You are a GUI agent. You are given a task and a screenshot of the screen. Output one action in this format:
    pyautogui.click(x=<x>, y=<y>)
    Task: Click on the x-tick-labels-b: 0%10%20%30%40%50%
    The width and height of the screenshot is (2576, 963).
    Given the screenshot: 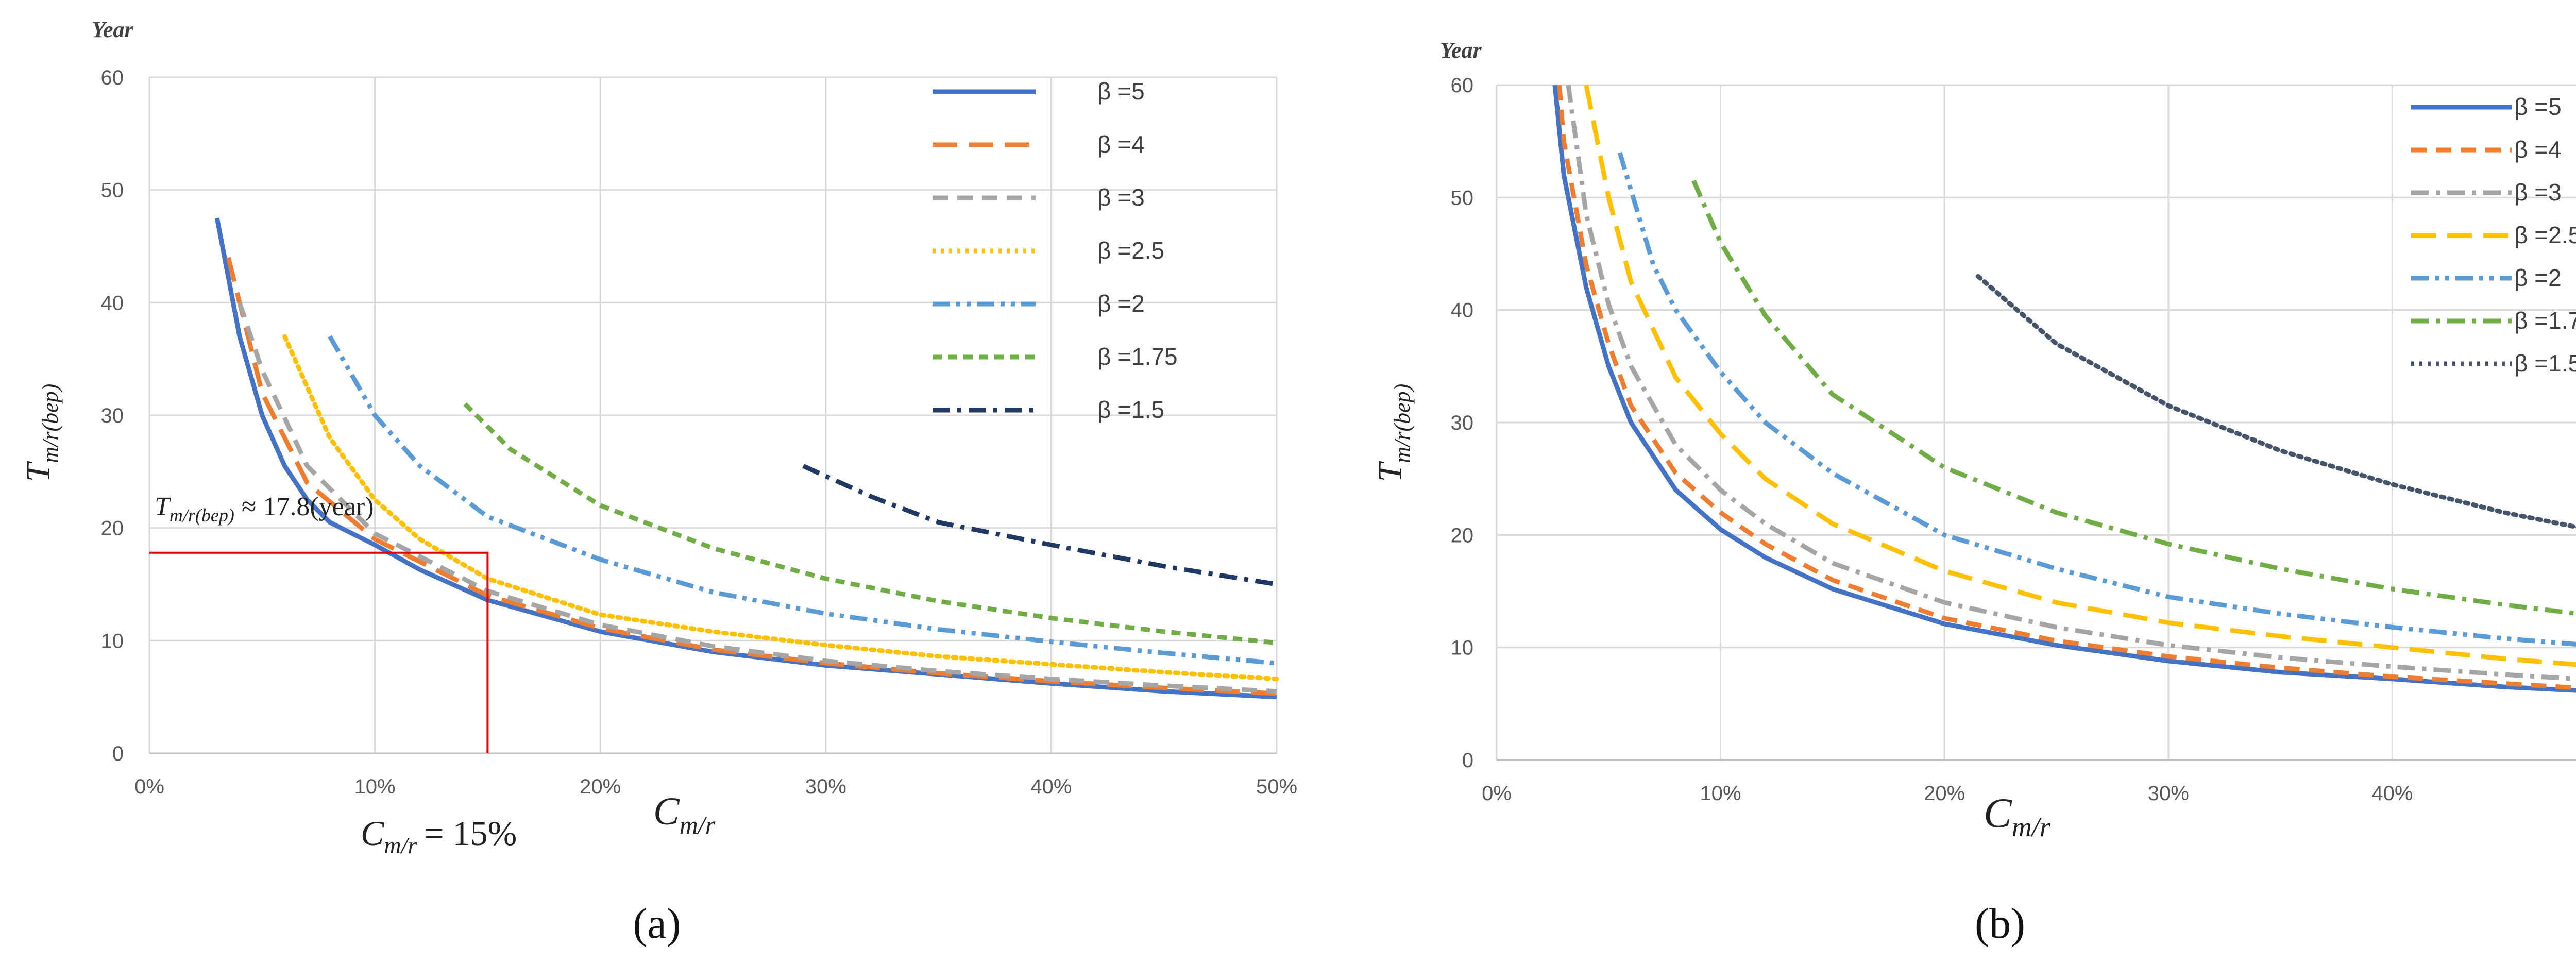 What is the action you would take?
    pyautogui.click(x=1947, y=794)
    